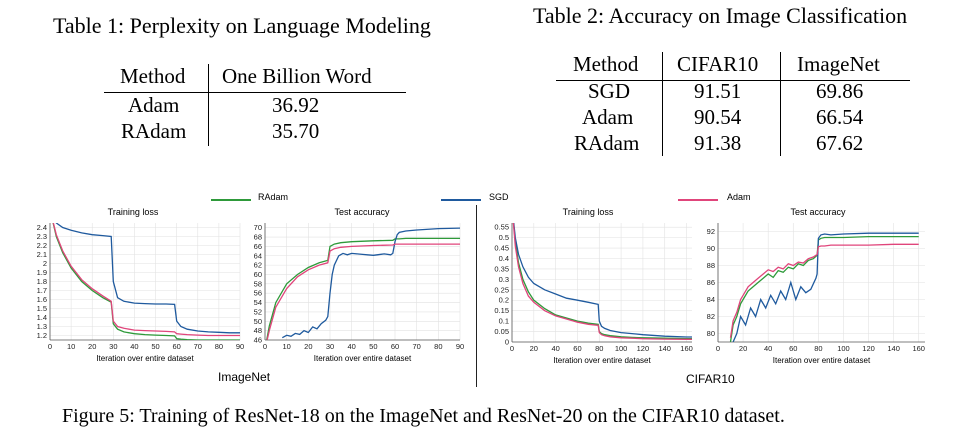 The width and height of the screenshot is (967, 447). What do you see at coordinates (42, 281) in the screenshot?
I see `y-tick-label: 1.8` at bounding box center [42, 281].